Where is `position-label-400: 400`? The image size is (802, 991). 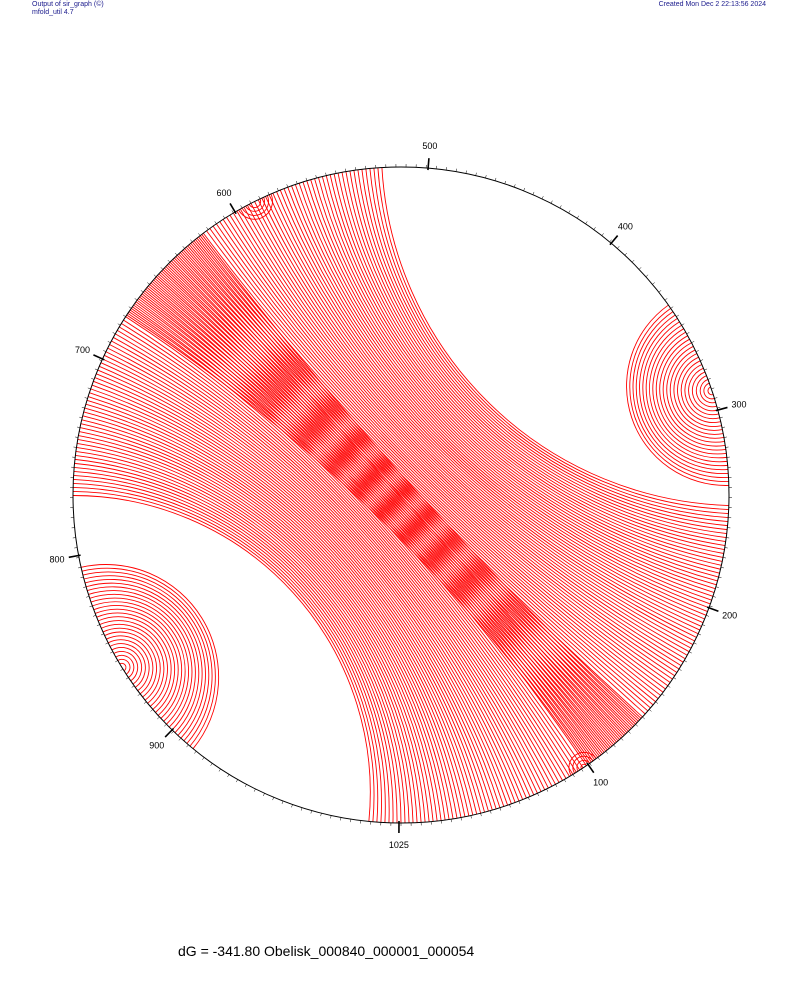 position-label-400: 400 is located at coordinates (625, 226).